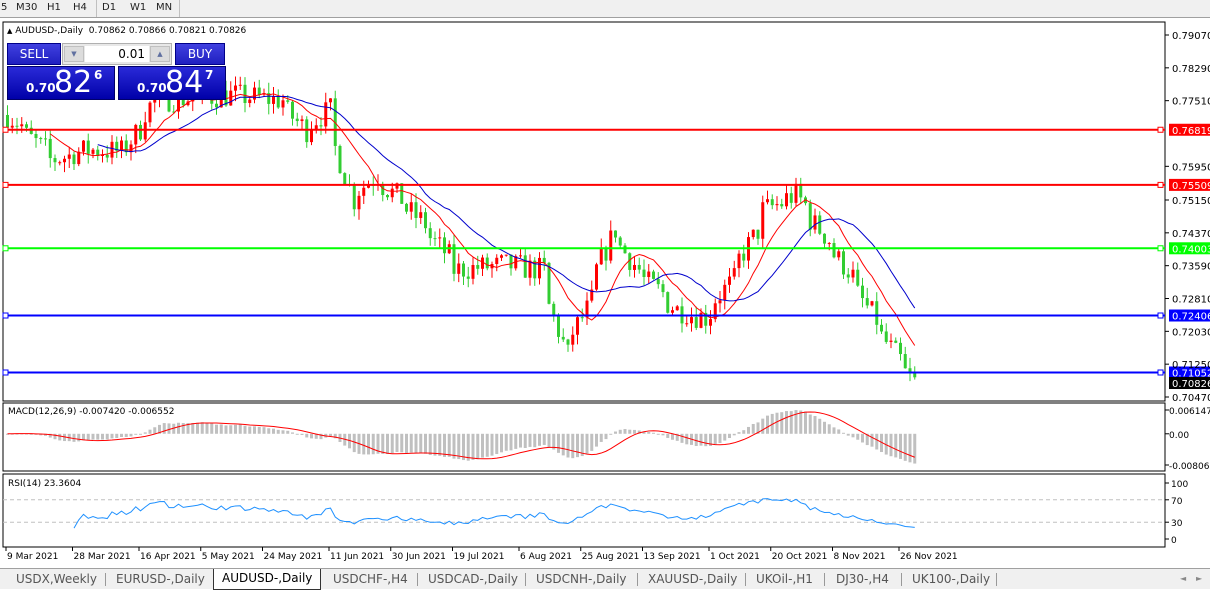  Describe the element at coordinates (951, 579) in the screenshot. I see `tab-uk100: UK100-,Daily` at that location.